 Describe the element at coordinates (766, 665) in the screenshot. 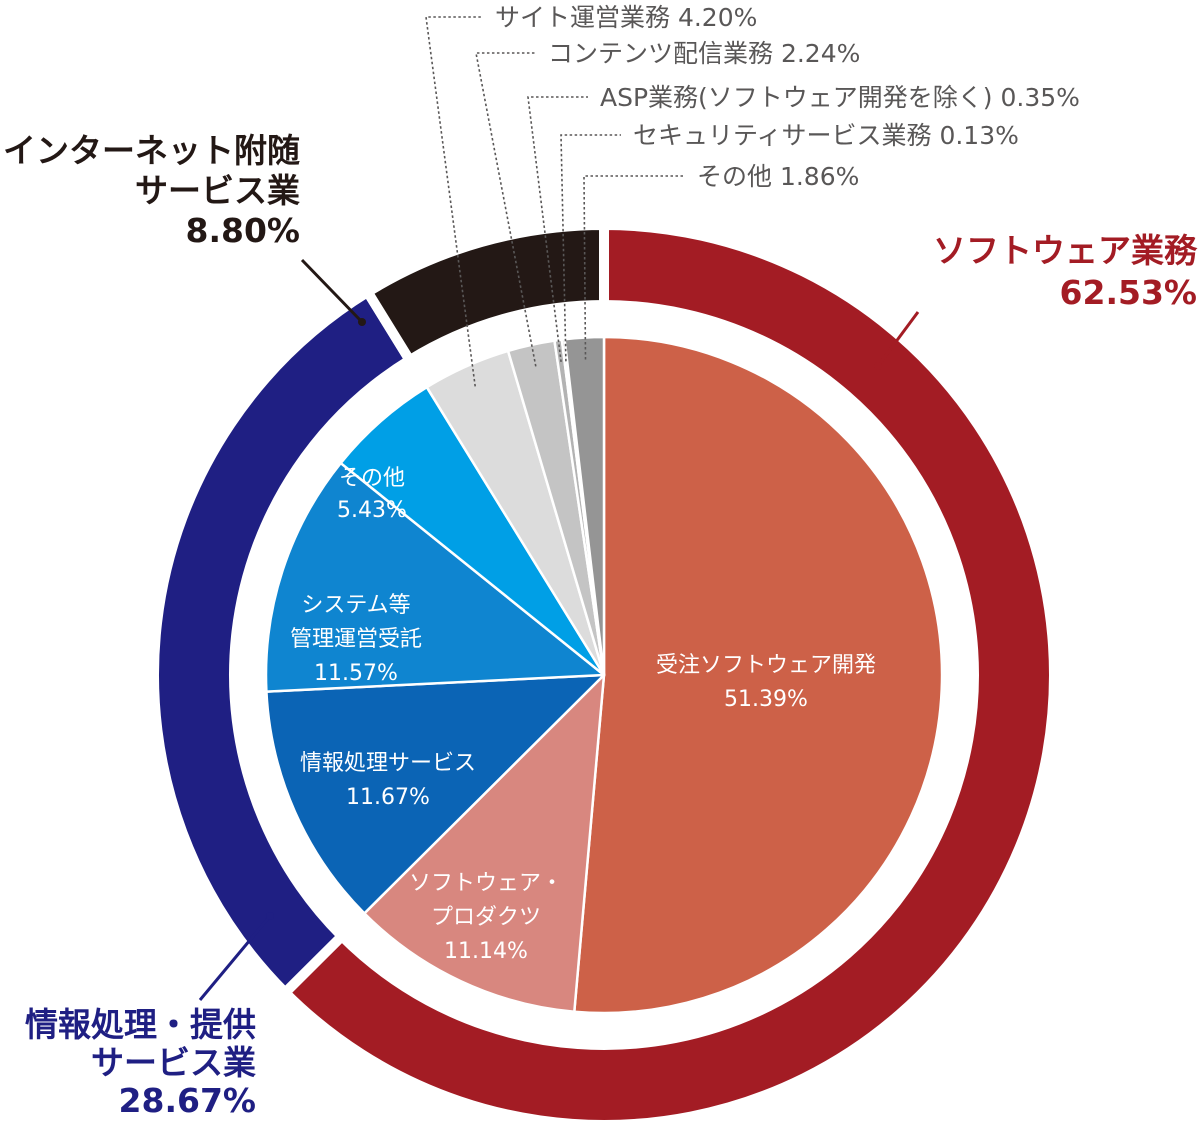

I see `inner-label-0-line-0: 受注ソフトウェア開発` at that location.